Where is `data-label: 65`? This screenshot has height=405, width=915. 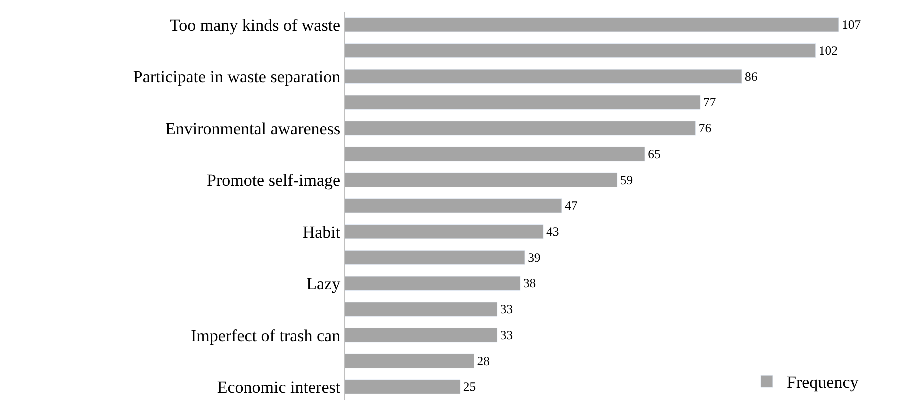 data-label: 65 is located at coordinates (654, 154).